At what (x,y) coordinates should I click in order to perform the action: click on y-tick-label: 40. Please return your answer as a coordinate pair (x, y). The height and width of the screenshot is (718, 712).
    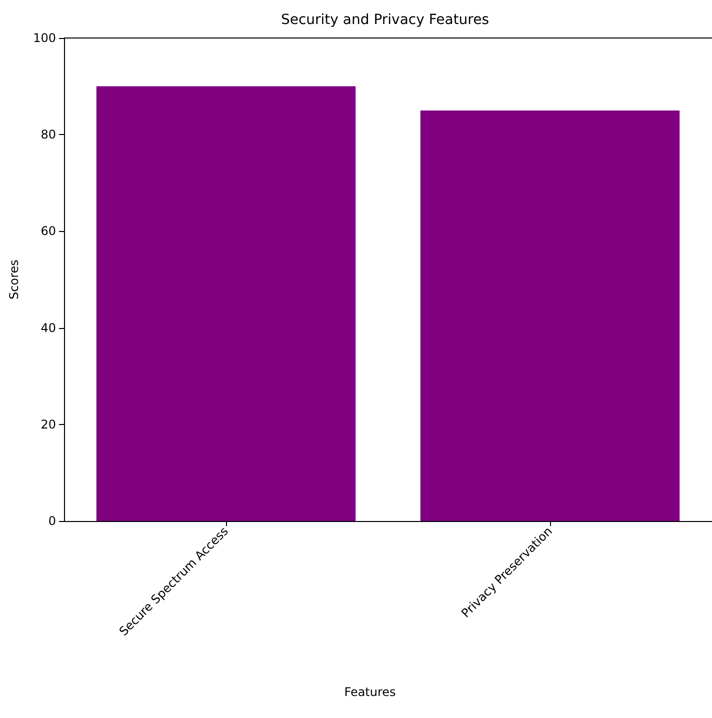
    Looking at the image, I should click on (48, 327).